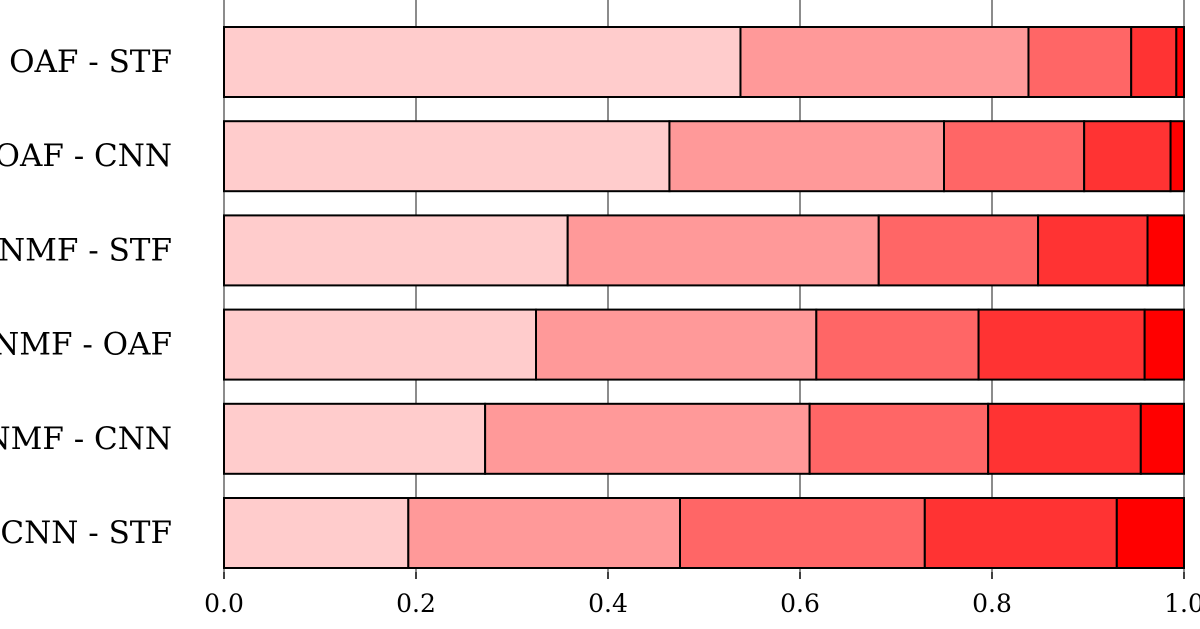 The image size is (1200, 629). I want to click on x-tick-label-0: 0.0, so click(224, 603).